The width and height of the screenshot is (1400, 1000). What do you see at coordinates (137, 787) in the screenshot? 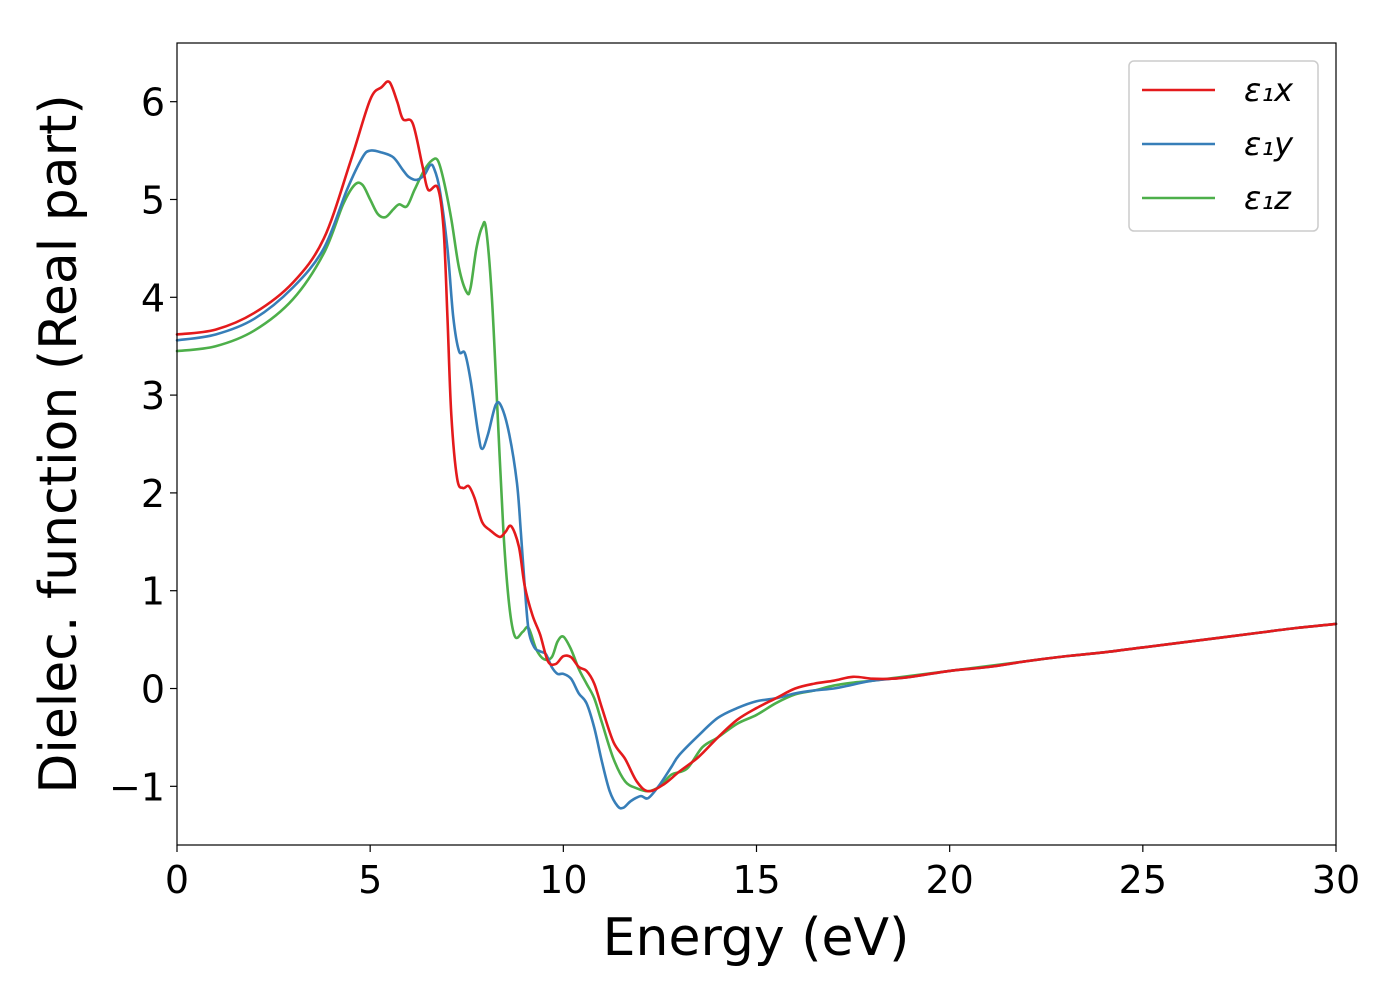
I see `y-tick-label: −1` at bounding box center [137, 787].